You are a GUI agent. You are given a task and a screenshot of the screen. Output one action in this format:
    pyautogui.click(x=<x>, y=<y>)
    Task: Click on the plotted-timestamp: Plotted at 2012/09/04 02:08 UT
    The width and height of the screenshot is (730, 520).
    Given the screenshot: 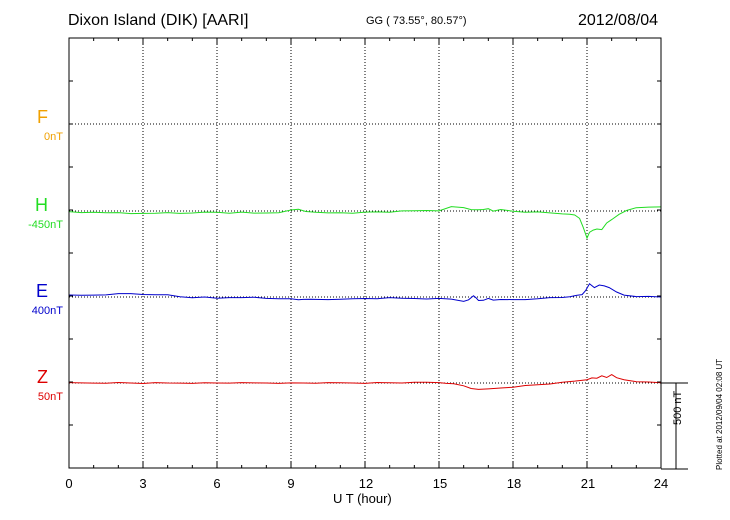 What is the action you would take?
    pyautogui.click(x=719, y=414)
    